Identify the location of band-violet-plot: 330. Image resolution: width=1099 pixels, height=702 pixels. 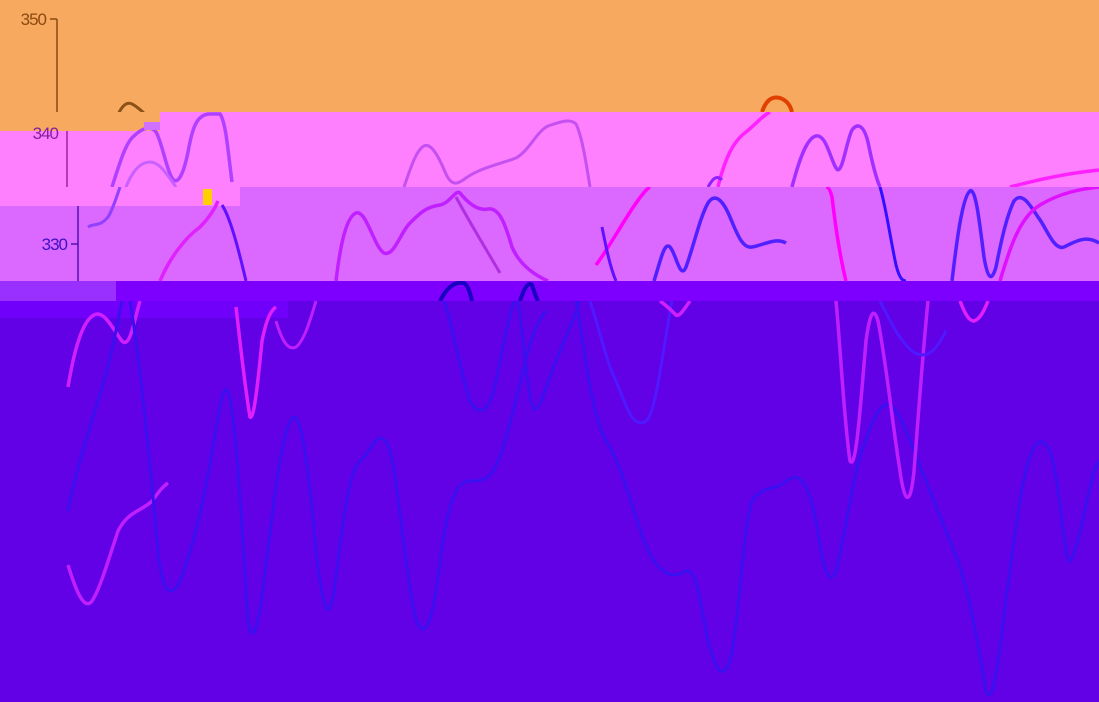
(549, 234).